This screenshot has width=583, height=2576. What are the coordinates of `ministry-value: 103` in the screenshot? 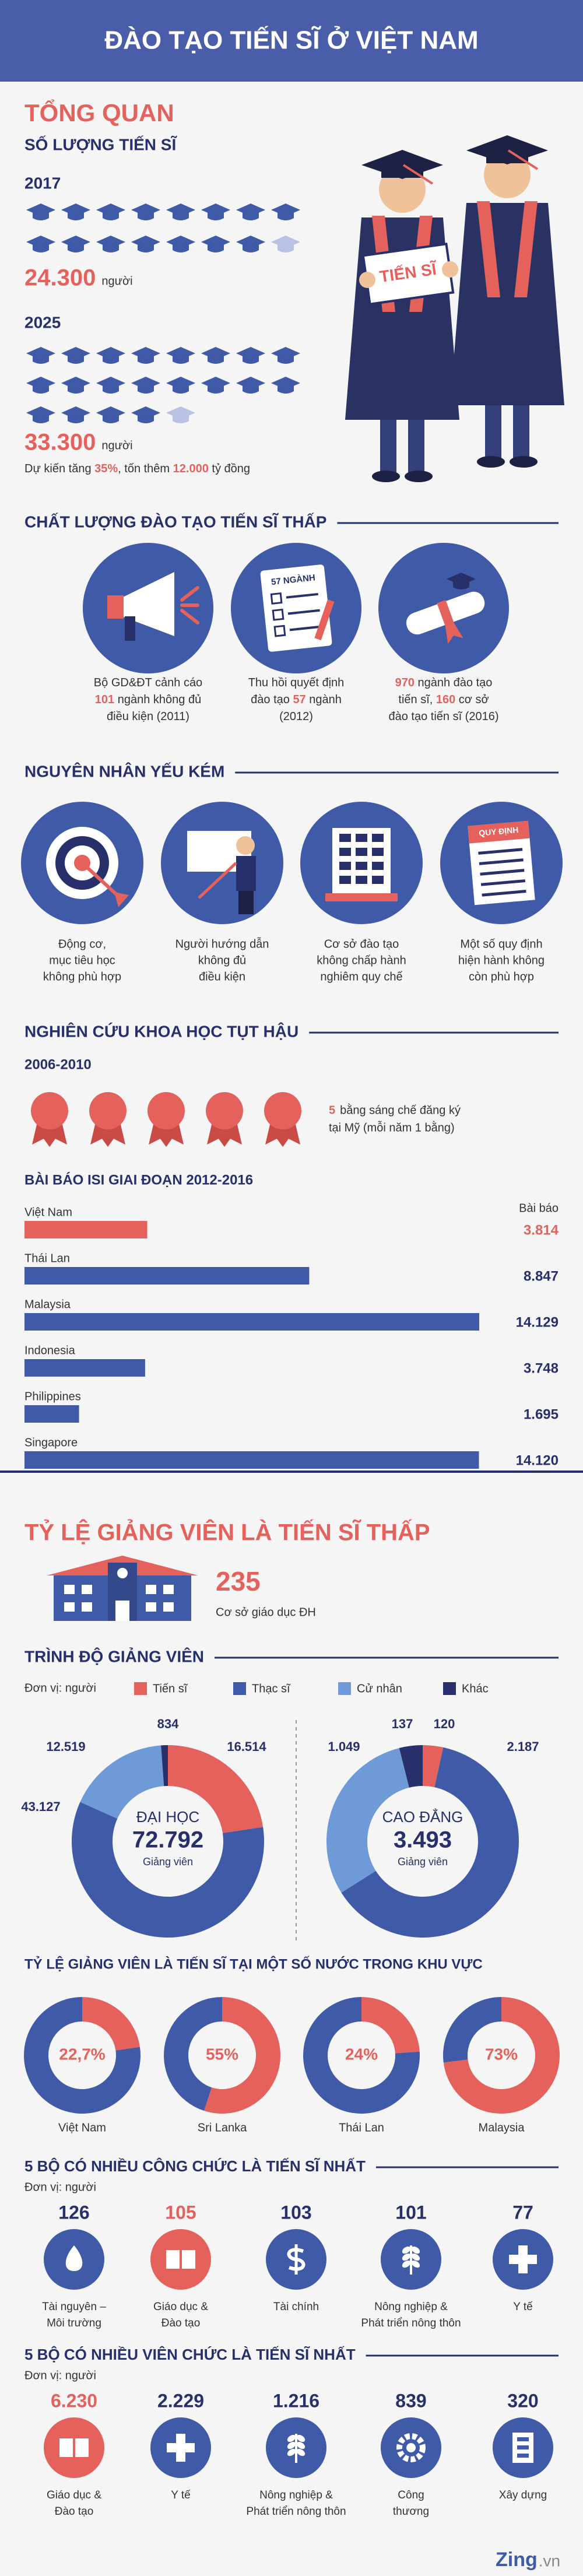 It's located at (295, 2212).